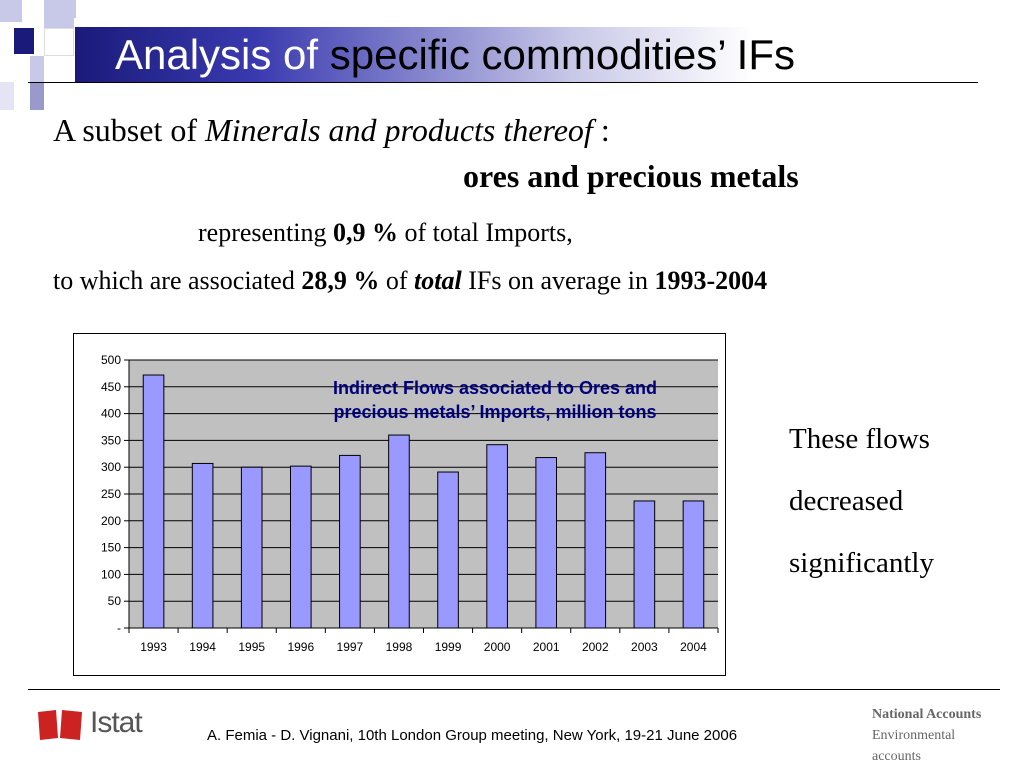  I want to click on side-note-line1: These flows, so click(859, 439).